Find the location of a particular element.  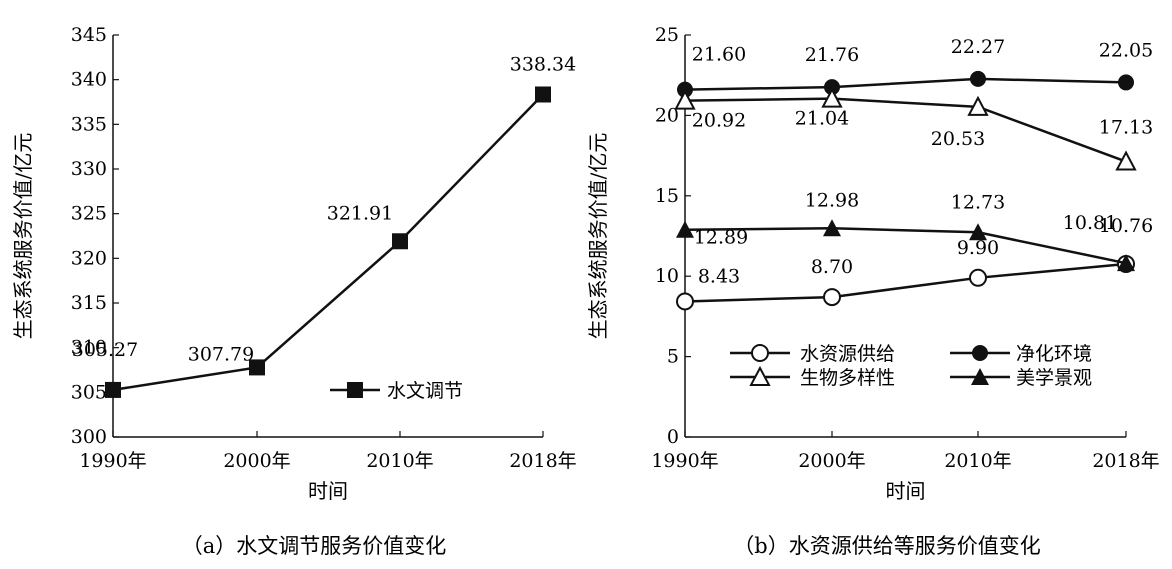

y-tick-label: 330 is located at coordinates (89, 169).